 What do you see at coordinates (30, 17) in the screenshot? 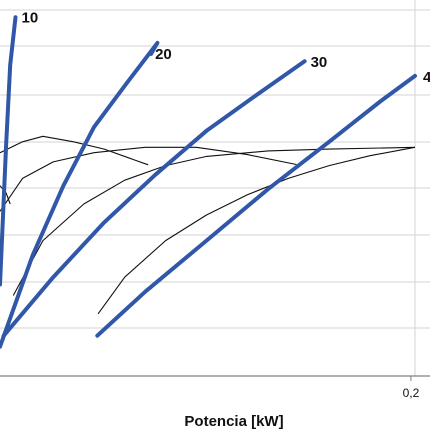
I see `curve-label-10: 10` at bounding box center [30, 17].